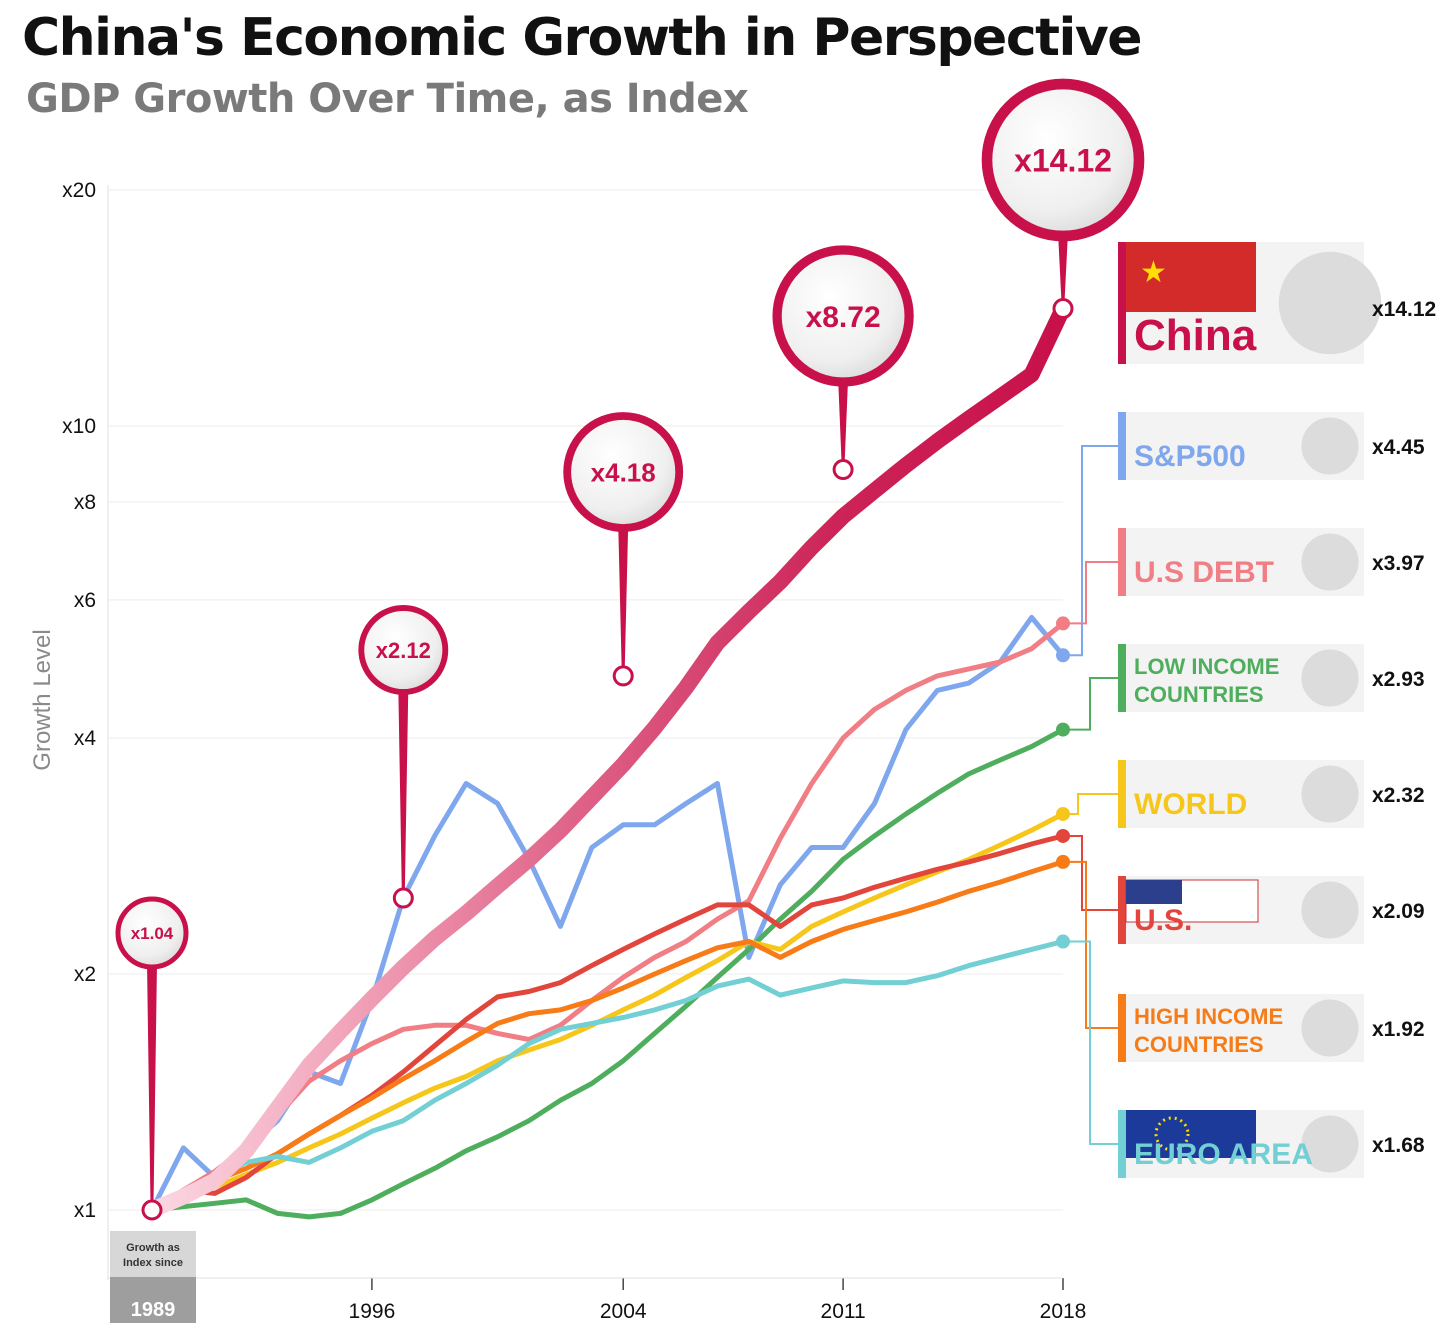 This screenshot has width=1456, height=1340. I want to click on legend-item: LOW INCOME COUNTRIES x2.93, so click(1246, 687).